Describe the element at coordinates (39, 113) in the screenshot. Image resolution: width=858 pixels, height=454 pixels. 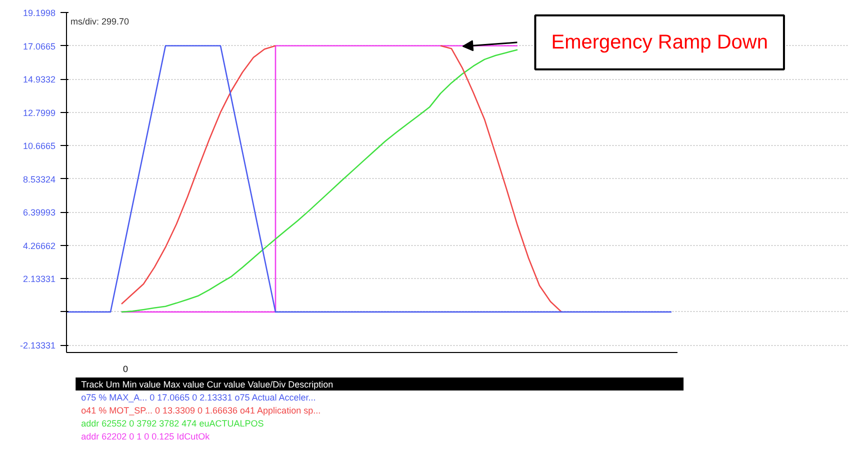
I see `y-tick-label: 12.7999` at that location.